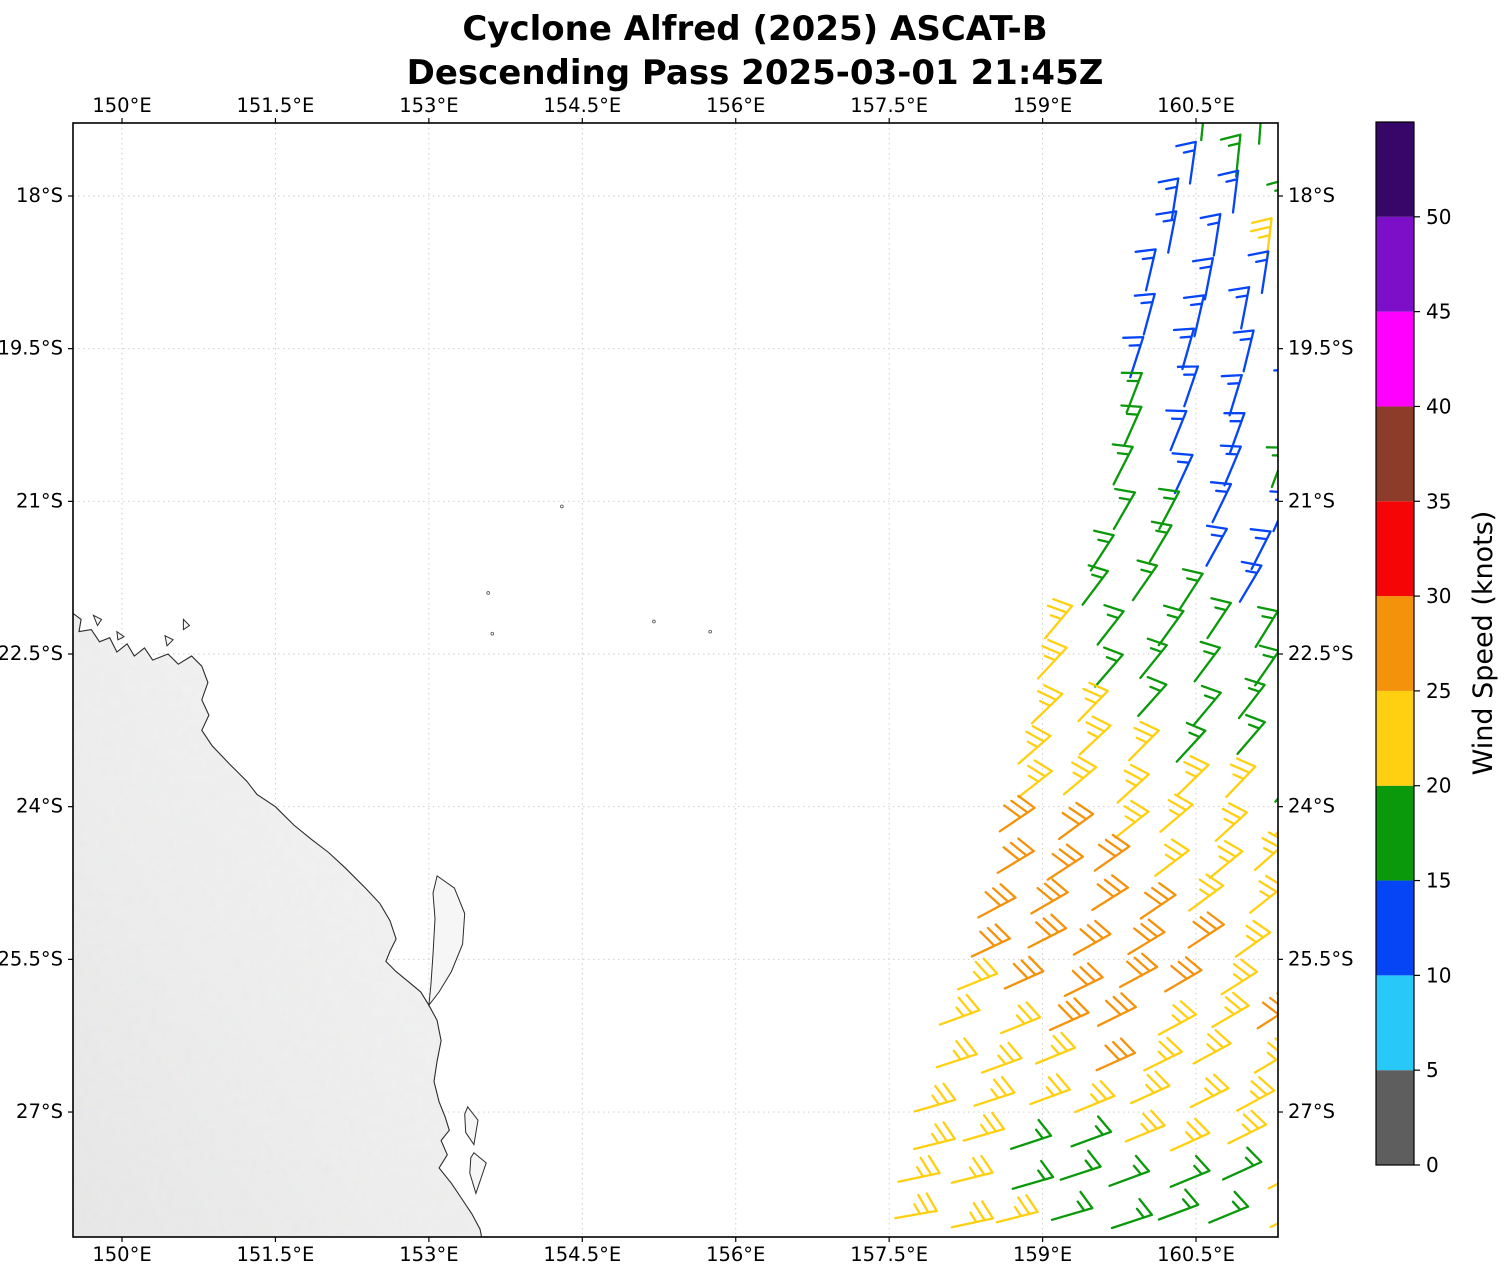  I want to click on x-axis-tick-label-top: 156°E, so click(735, 105).